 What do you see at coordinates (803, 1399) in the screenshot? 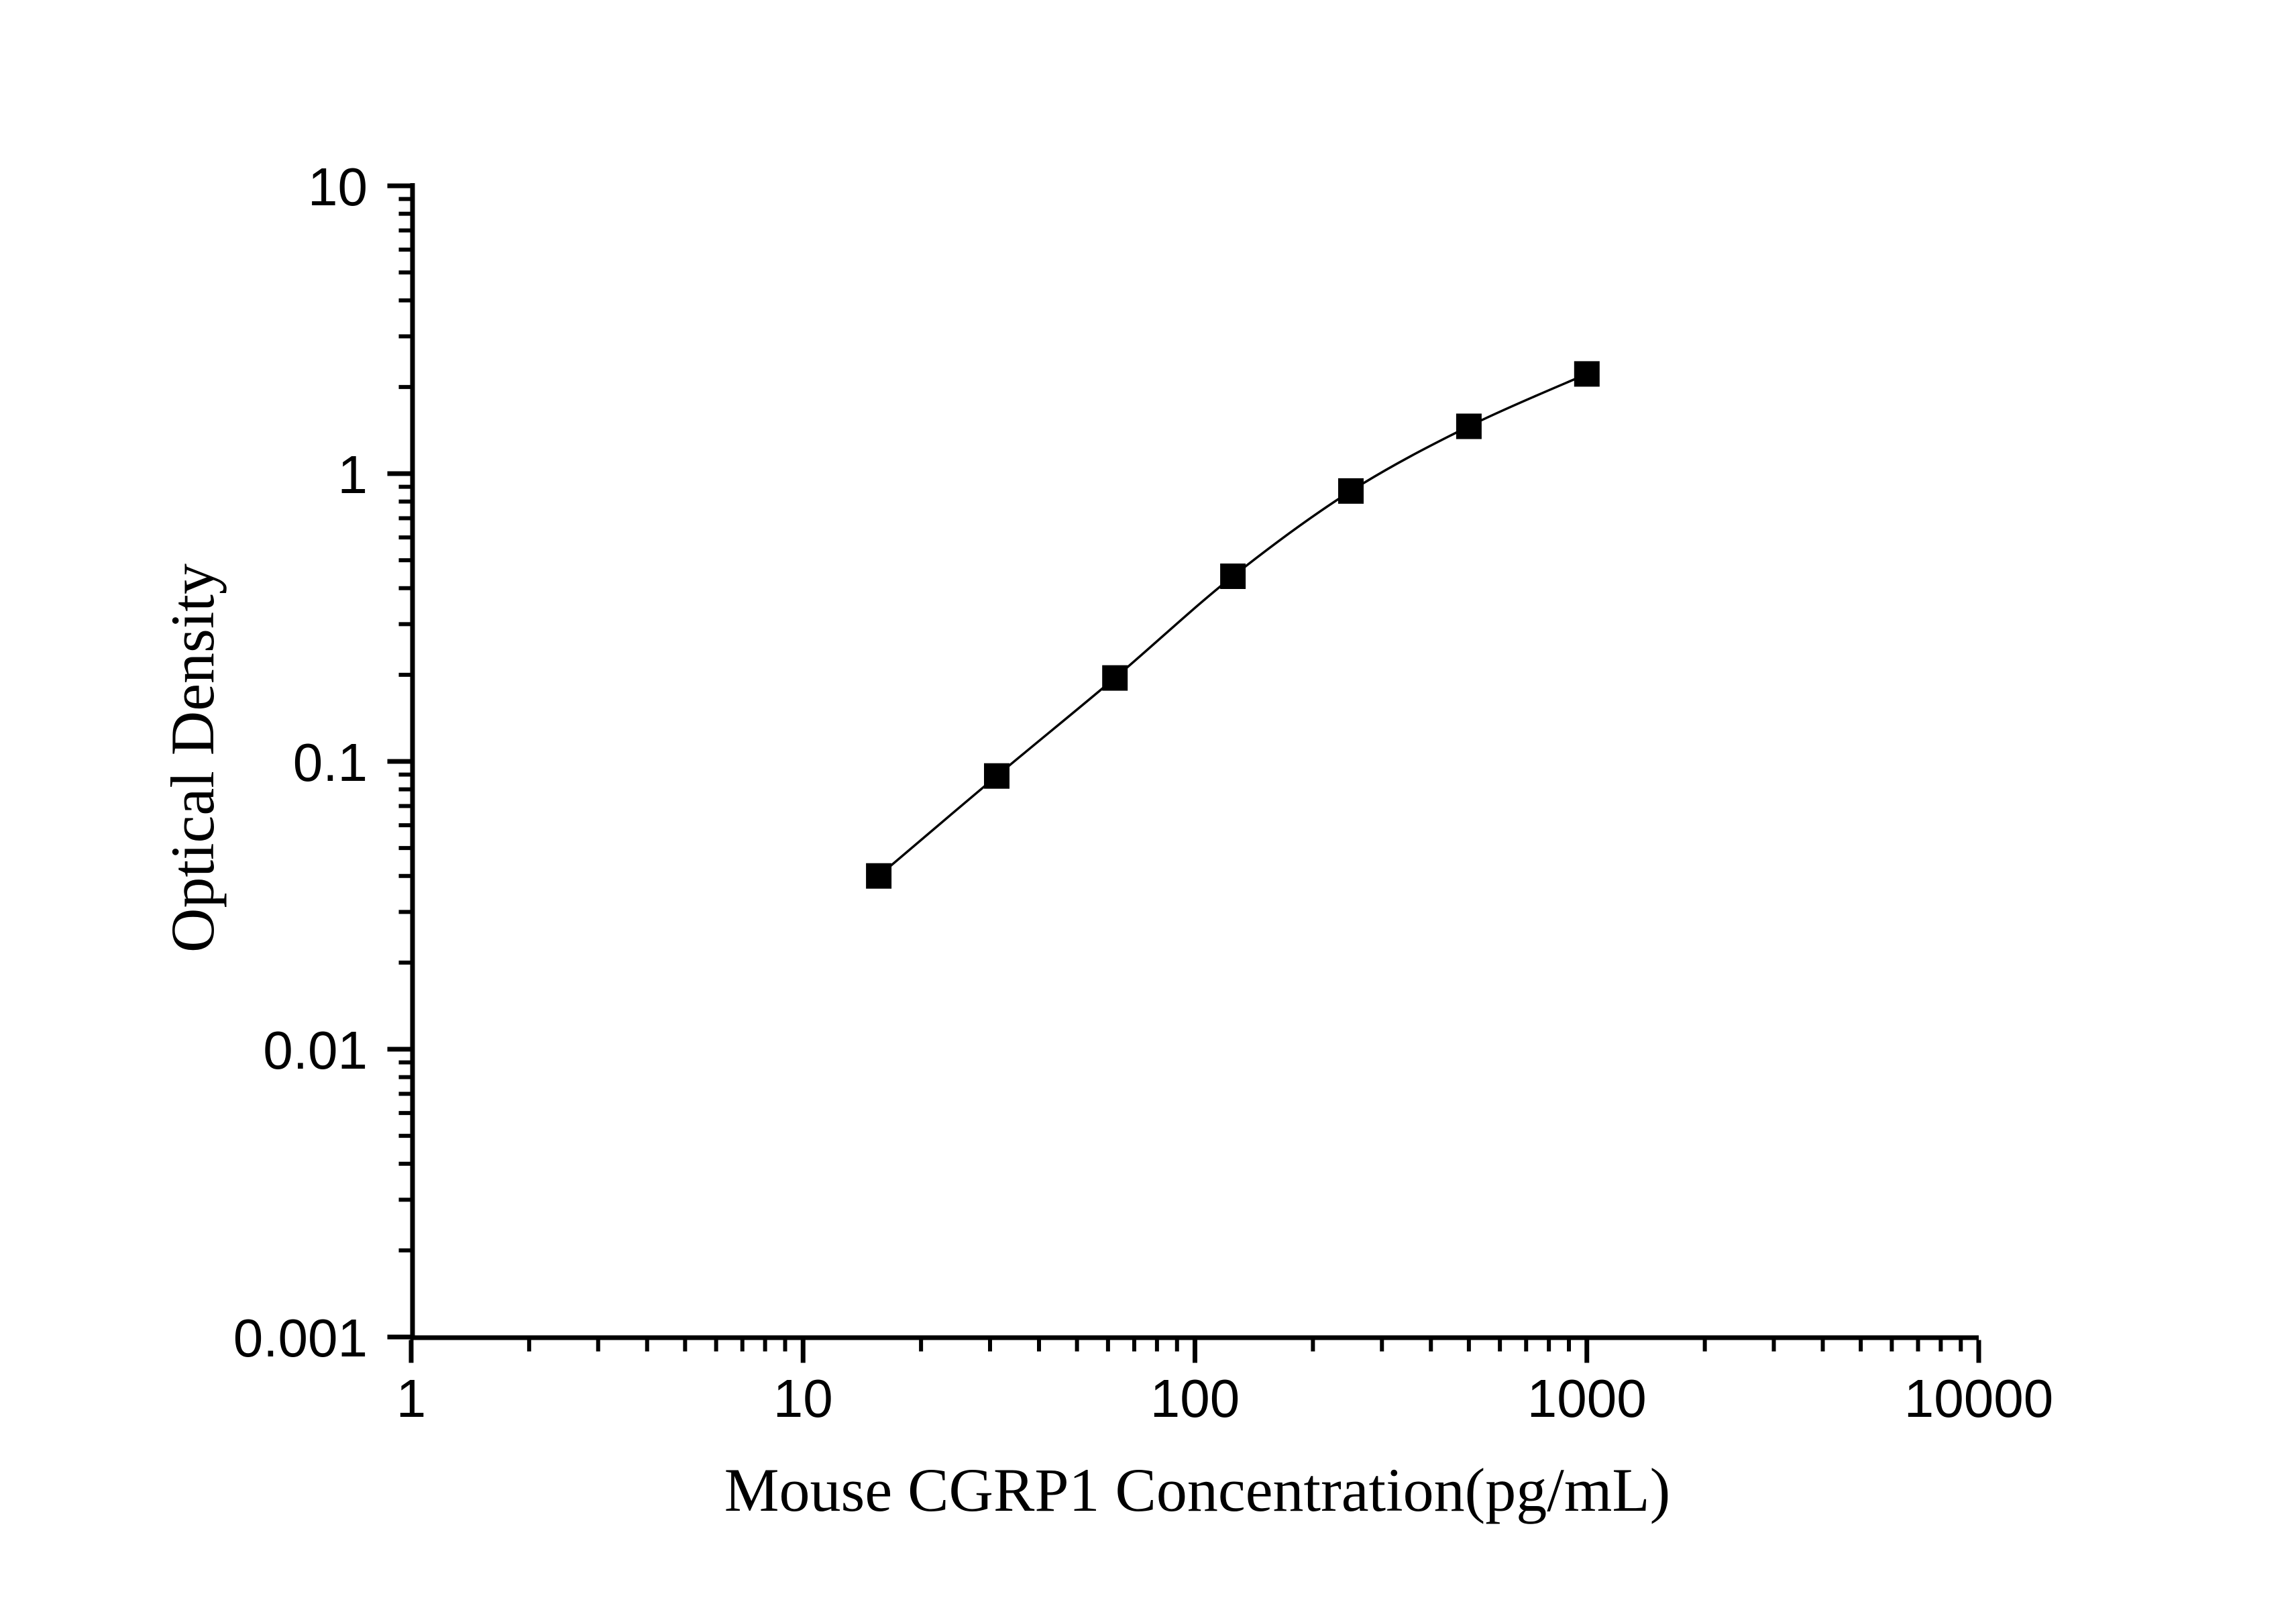
I see `x-tick-label: 10` at bounding box center [803, 1399].